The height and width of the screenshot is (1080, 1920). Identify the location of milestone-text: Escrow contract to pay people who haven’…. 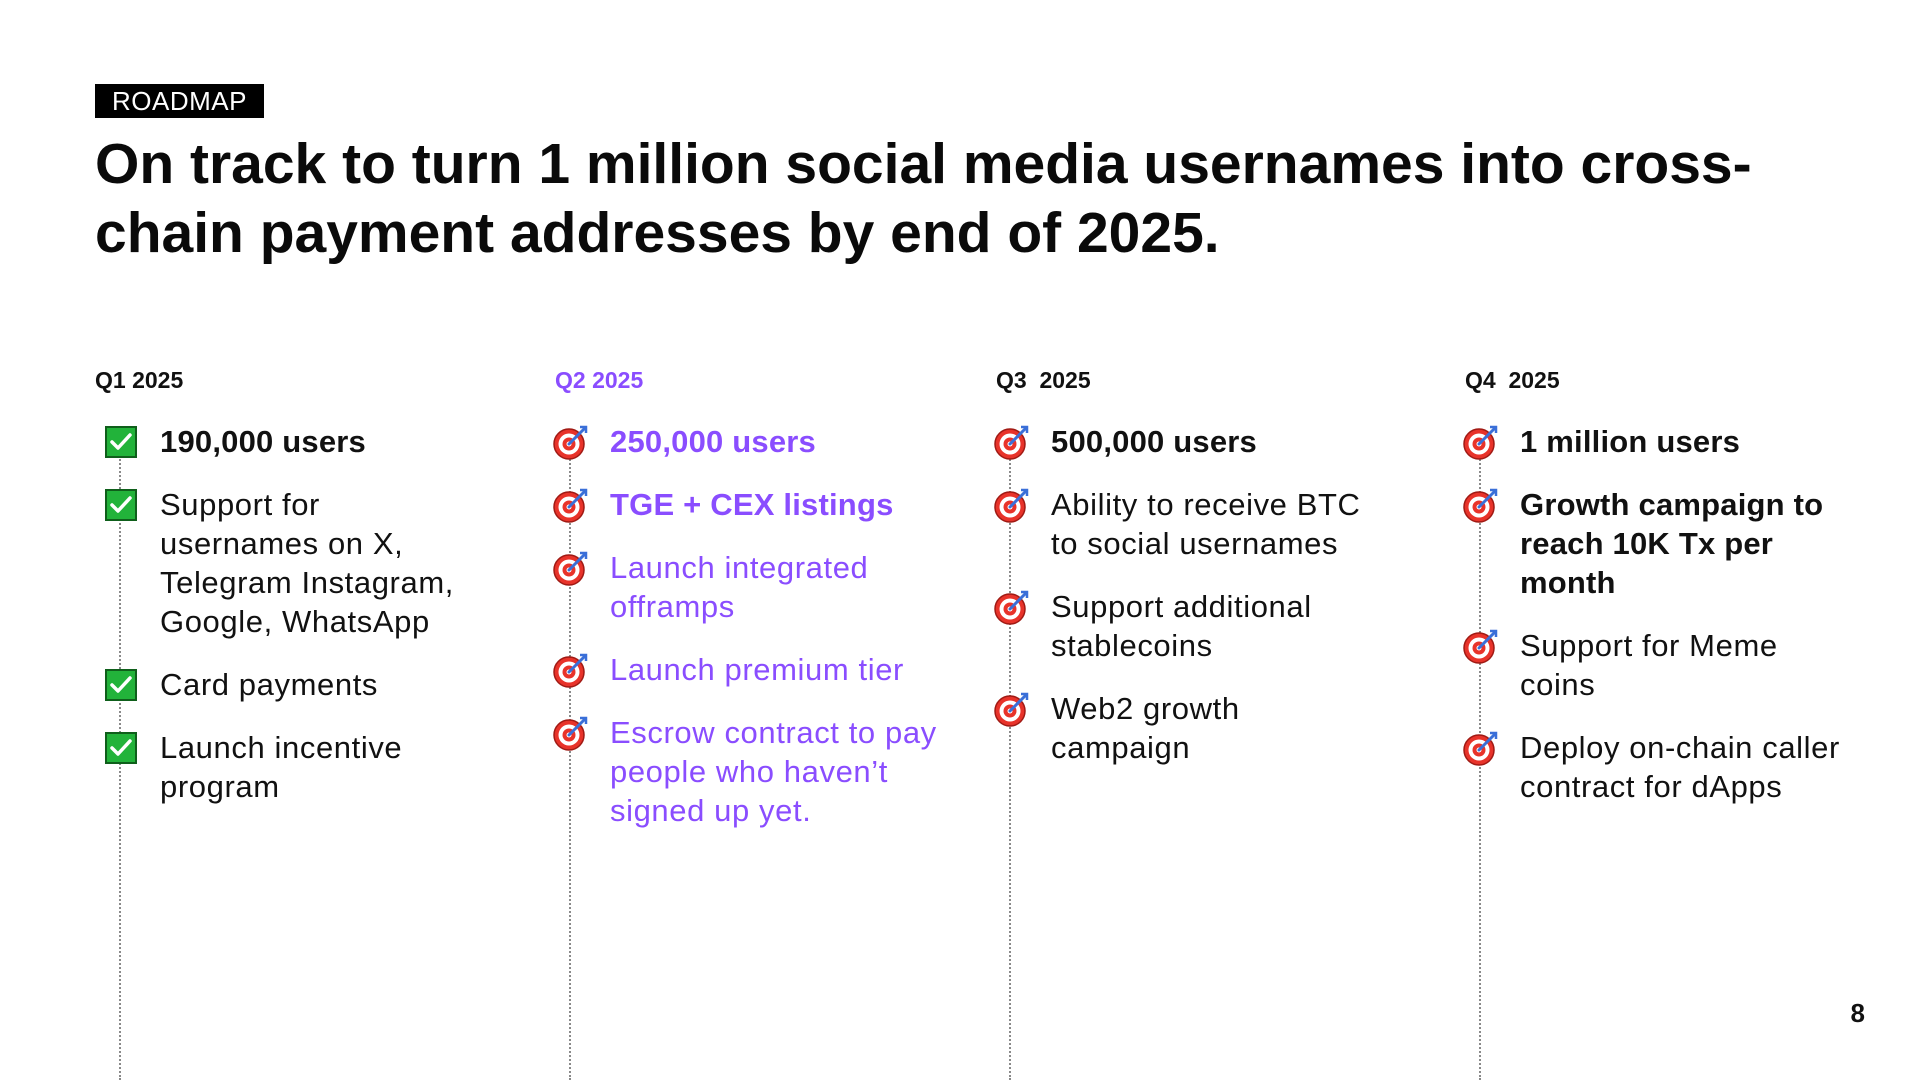
(773, 771).